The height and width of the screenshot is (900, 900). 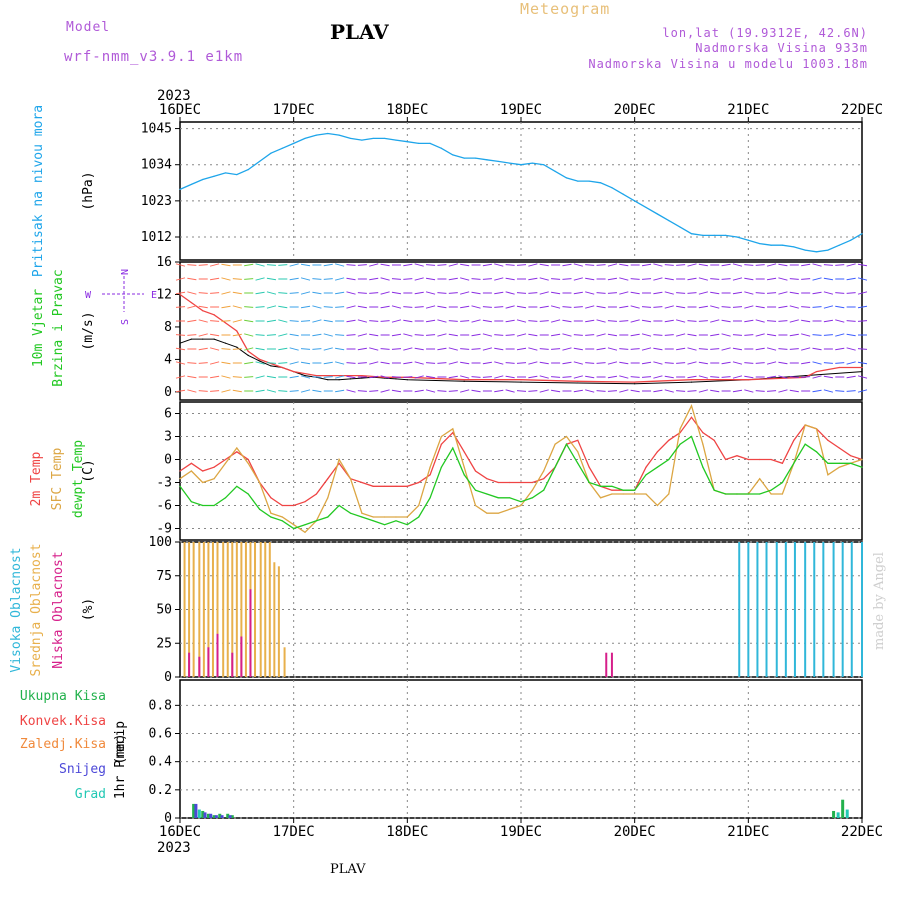 I want to click on precip-bar, so click(x=203, y=814).